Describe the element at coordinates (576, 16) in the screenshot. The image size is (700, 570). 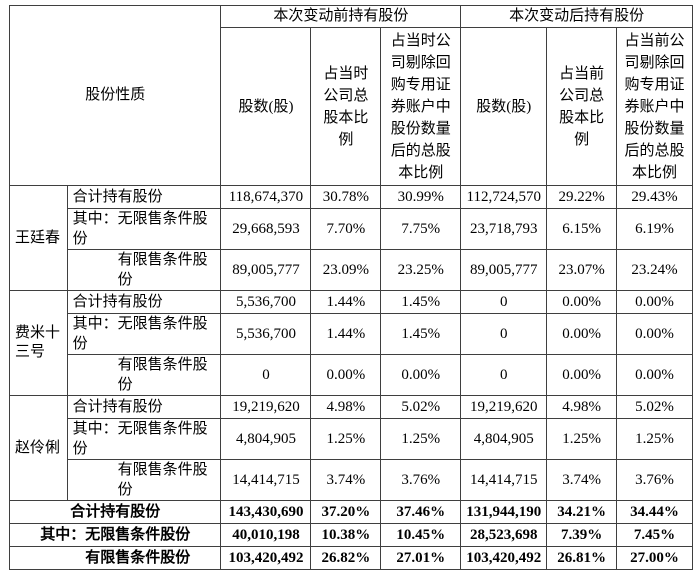
I see `after-change-group-header: 本次变动后持有股份` at that location.